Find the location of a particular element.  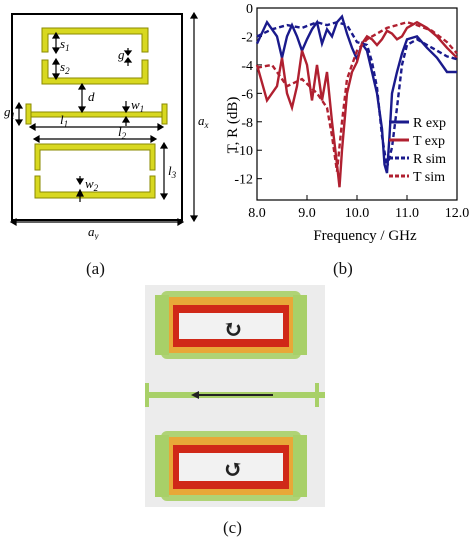

wire-field is located at coordinates (235, 395).